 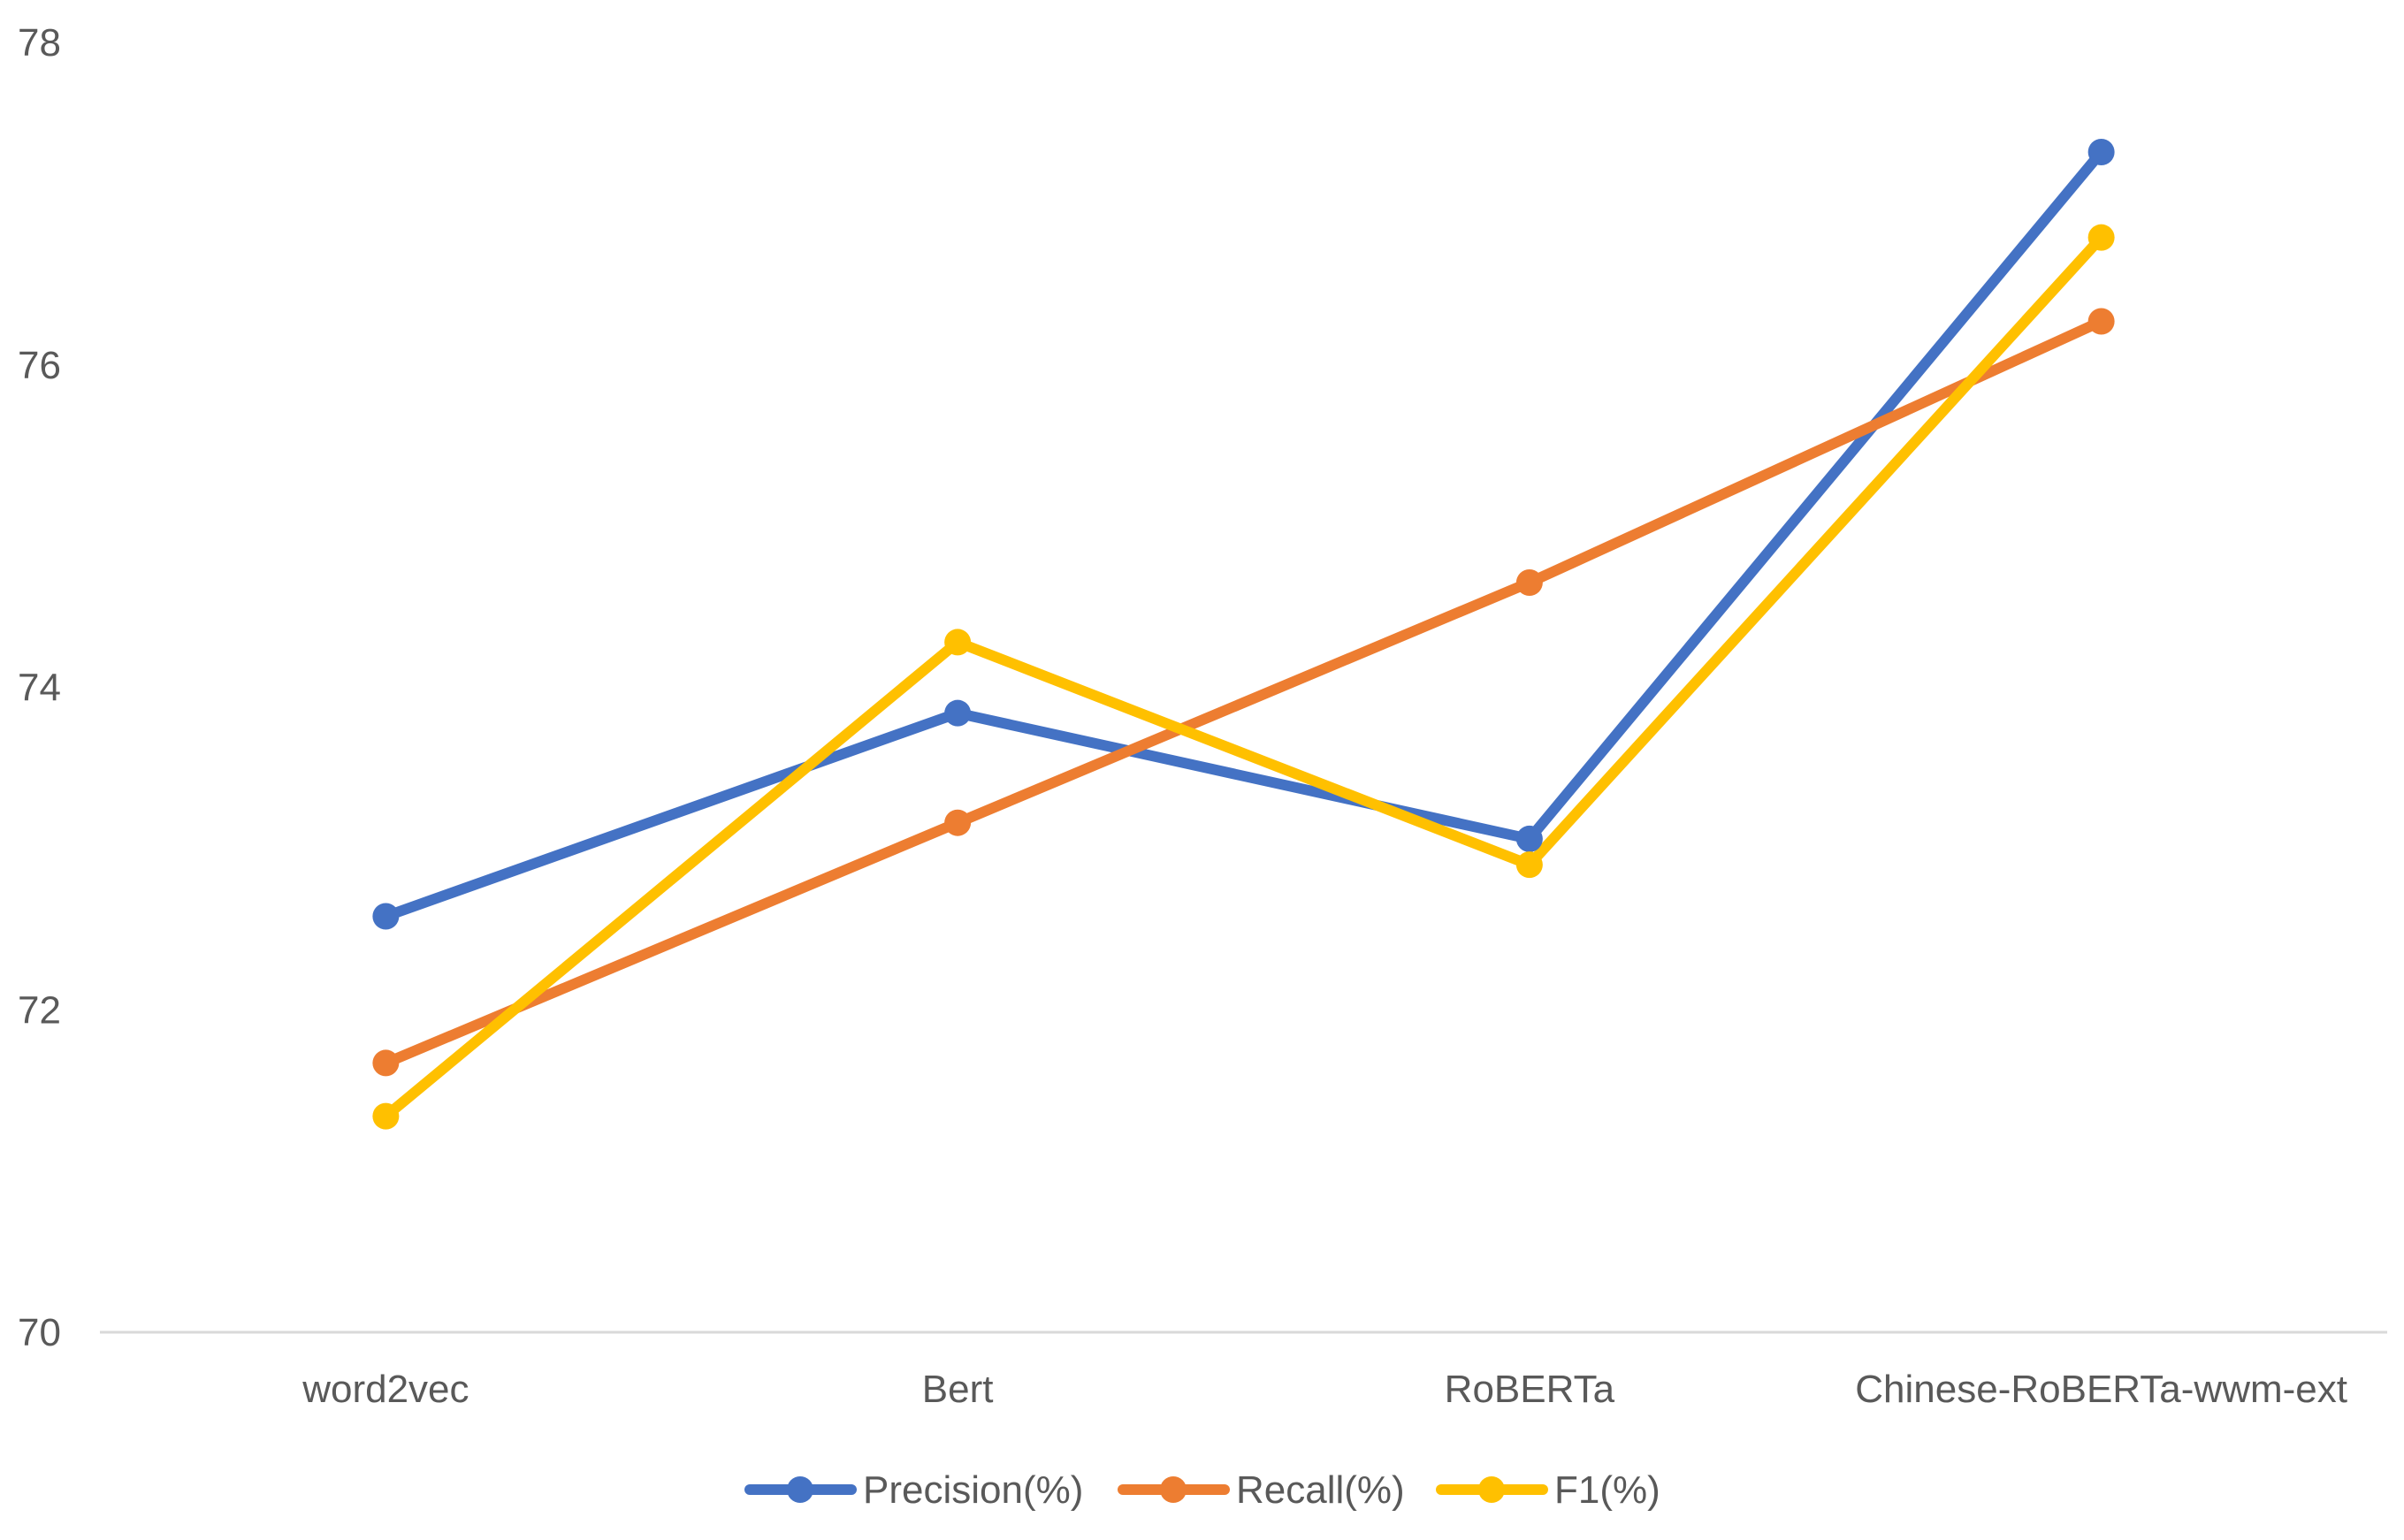 What do you see at coordinates (958, 1390) in the screenshot?
I see `x-category-label: Bert` at bounding box center [958, 1390].